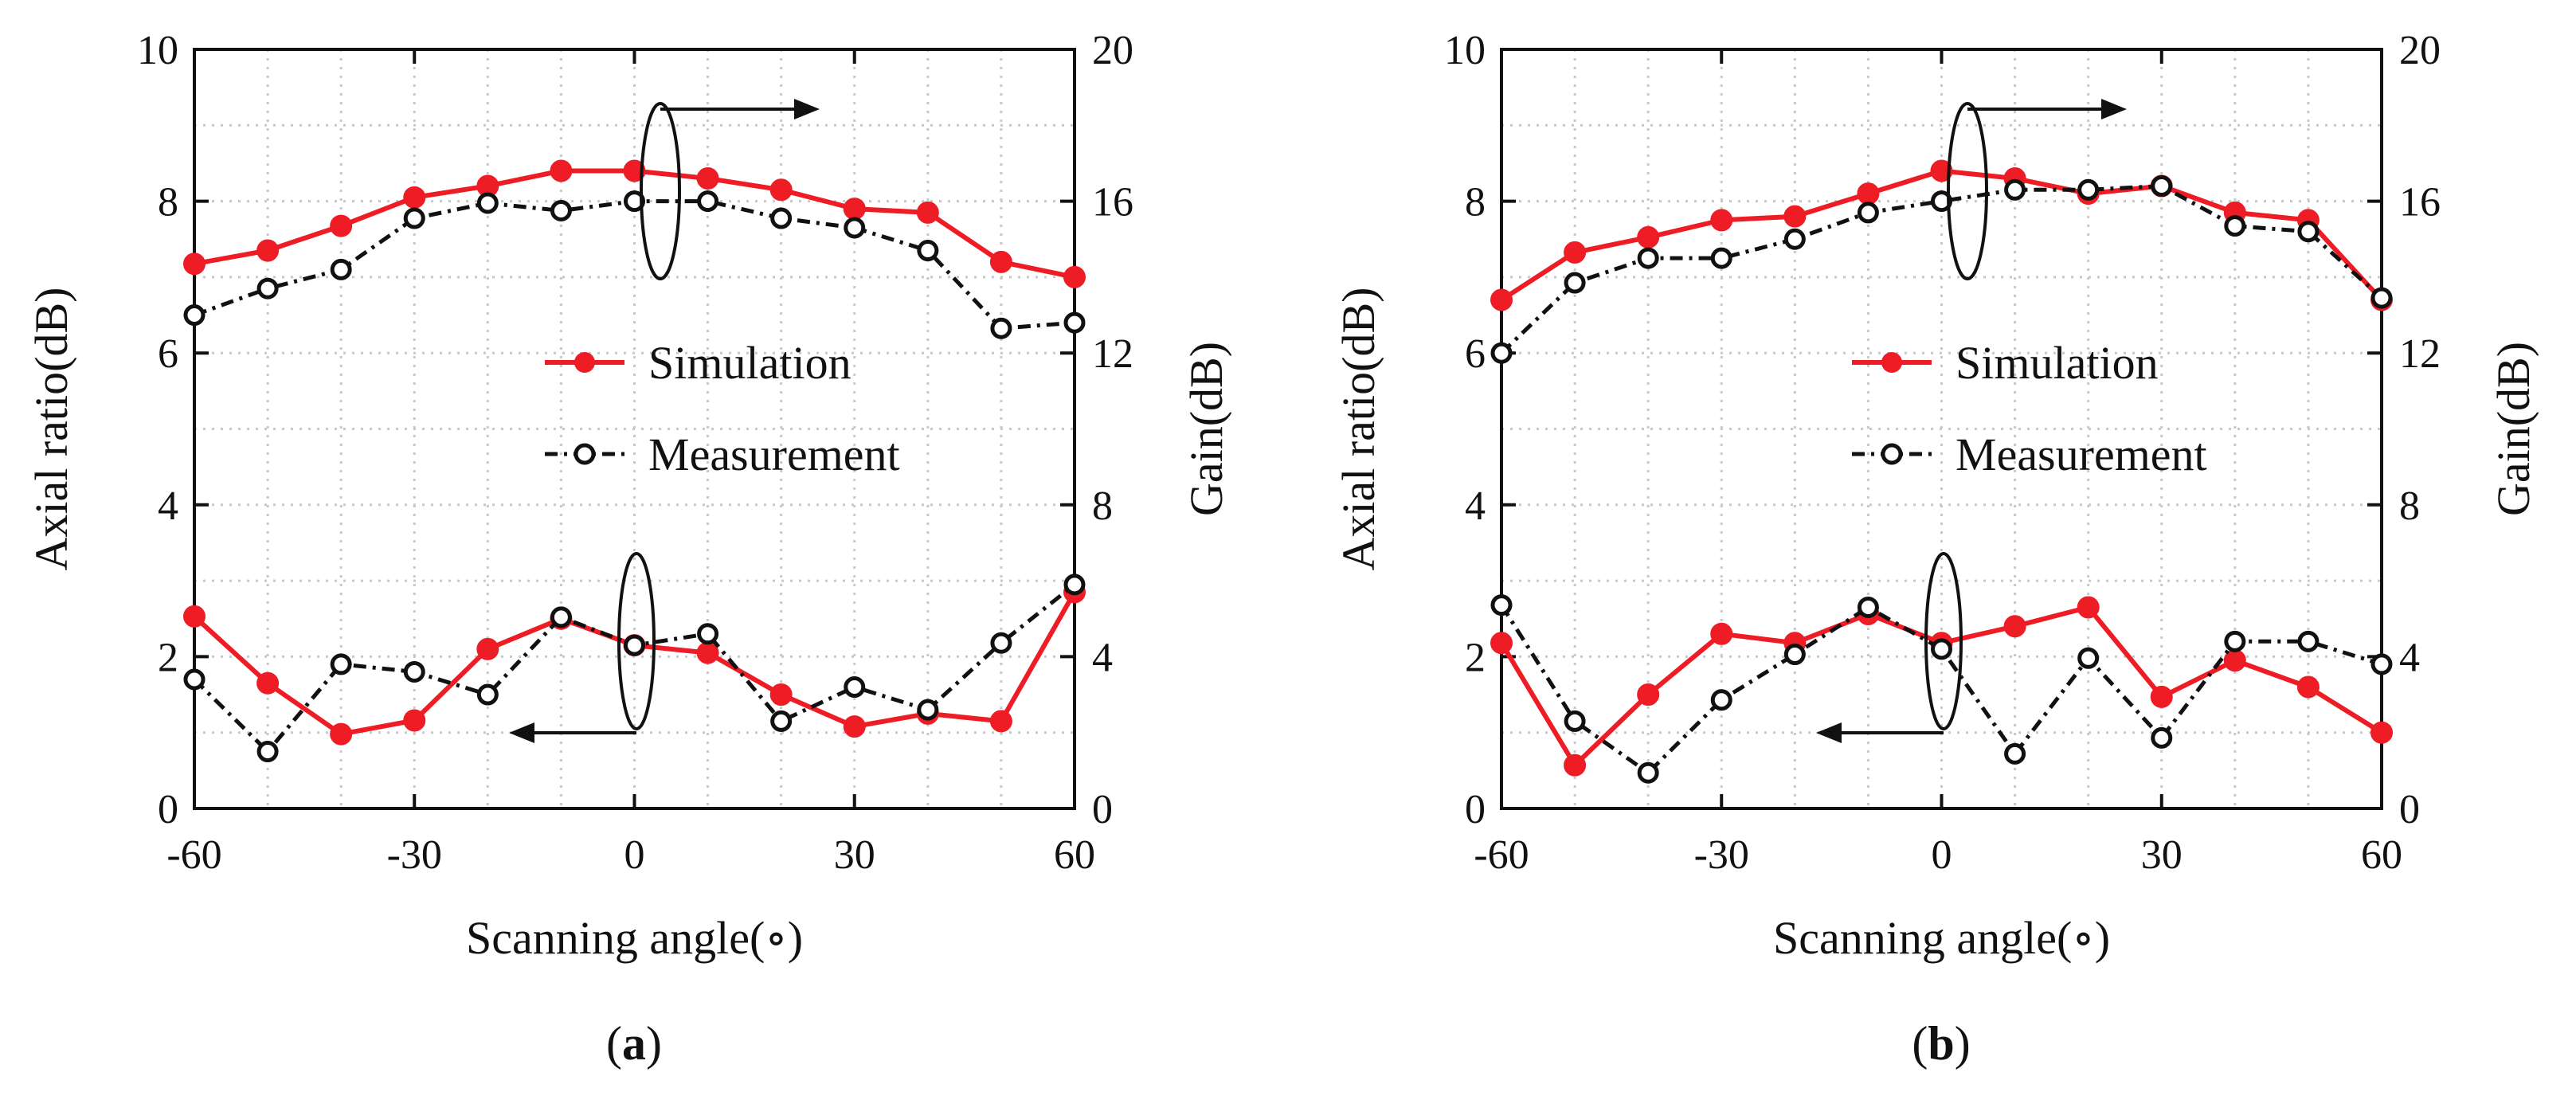  I want to click on legend-label-simulation: Simulation, so click(749, 363).